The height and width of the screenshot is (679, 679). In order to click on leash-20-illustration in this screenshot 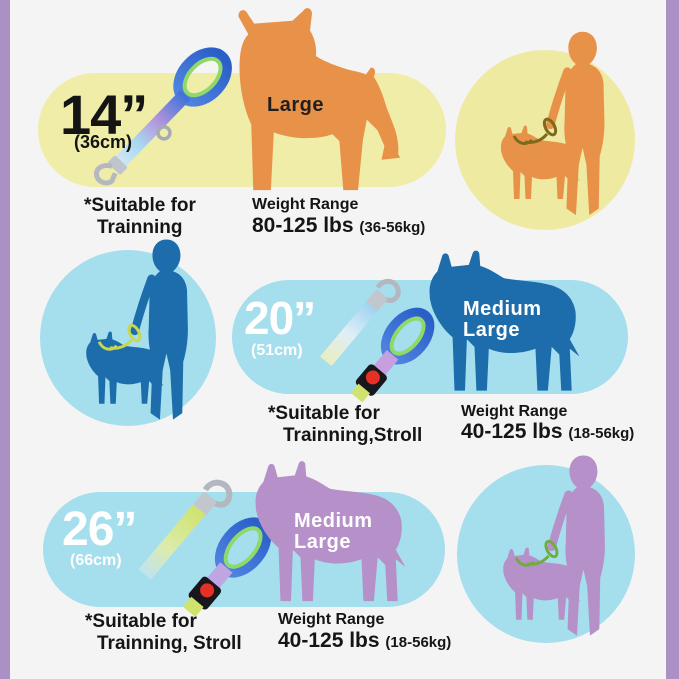, I will do `click(377, 340)`.